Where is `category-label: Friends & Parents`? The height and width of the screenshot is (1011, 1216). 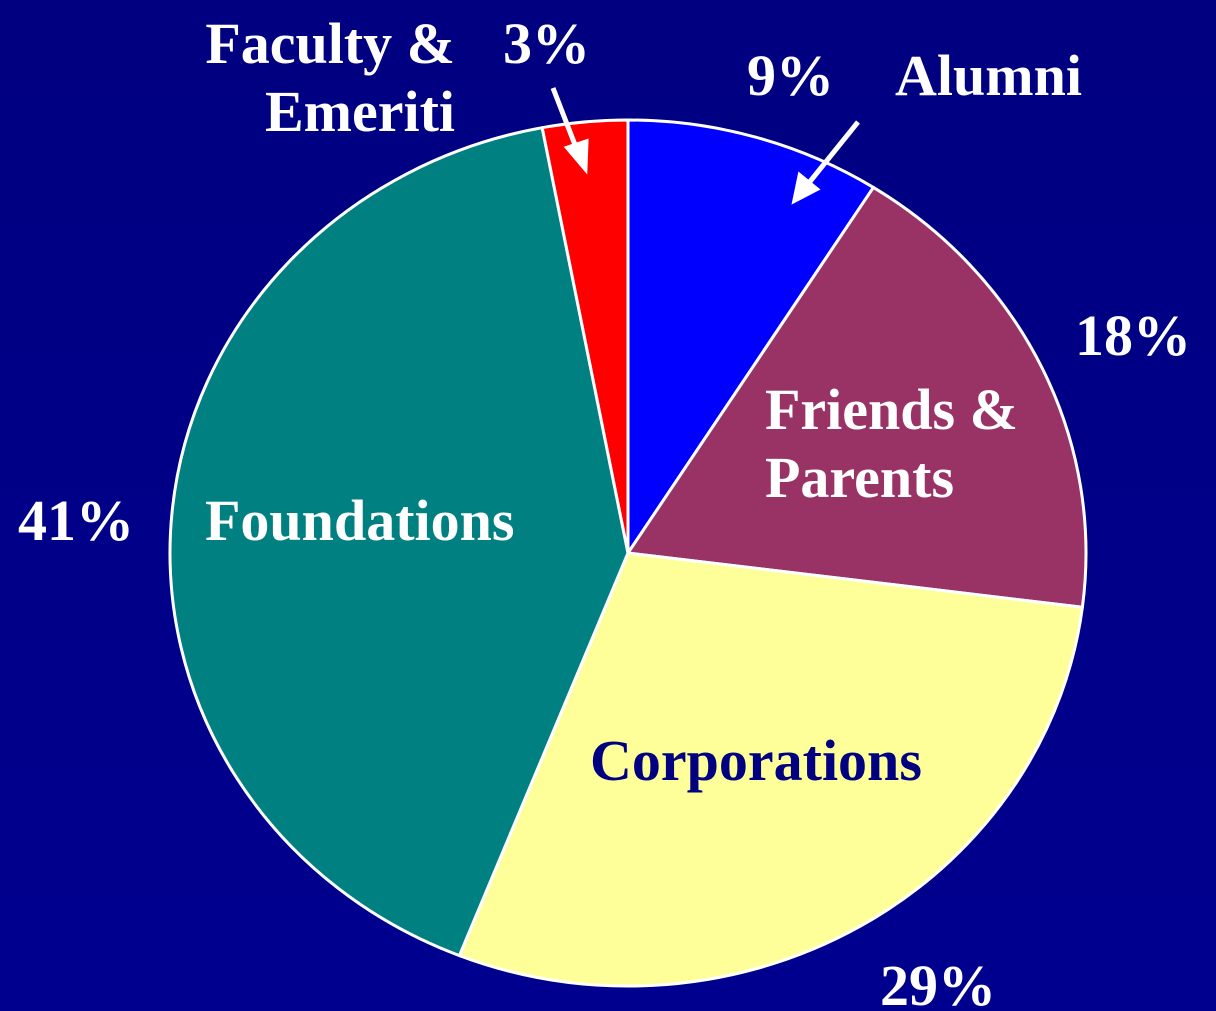 category-label: Friends & Parents is located at coordinates (891, 443).